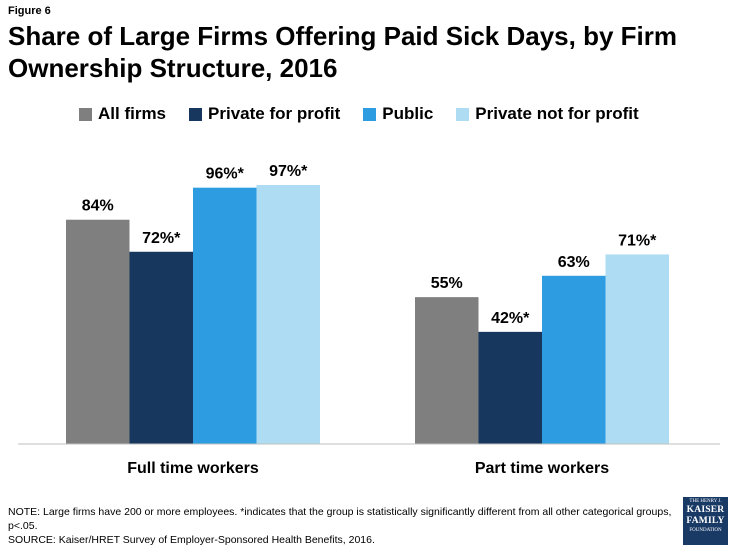 The width and height of the screenshot is (735, 551). What do you see at coordinates (705, 510) in the screenshot?
I see `logo-line-2: KAISER` at bounding box center [705, 510].